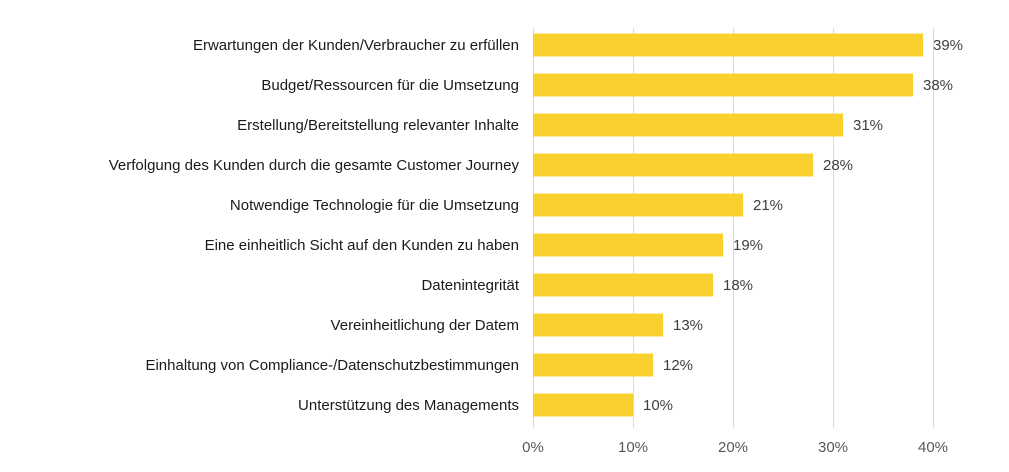  What do you see at coordinates (938, 85) in the screenshot?
I see `value-label: 38%` at bounding box center [938, 85].